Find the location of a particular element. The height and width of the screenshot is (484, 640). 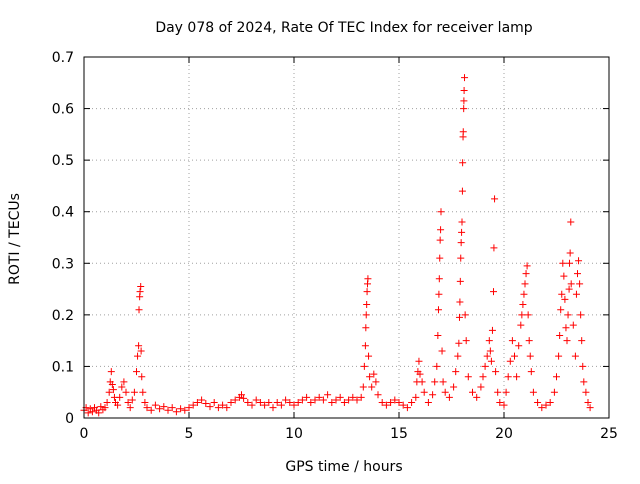

y-axis-label: ROTI / TECUs is located at coordinates (15, 239).